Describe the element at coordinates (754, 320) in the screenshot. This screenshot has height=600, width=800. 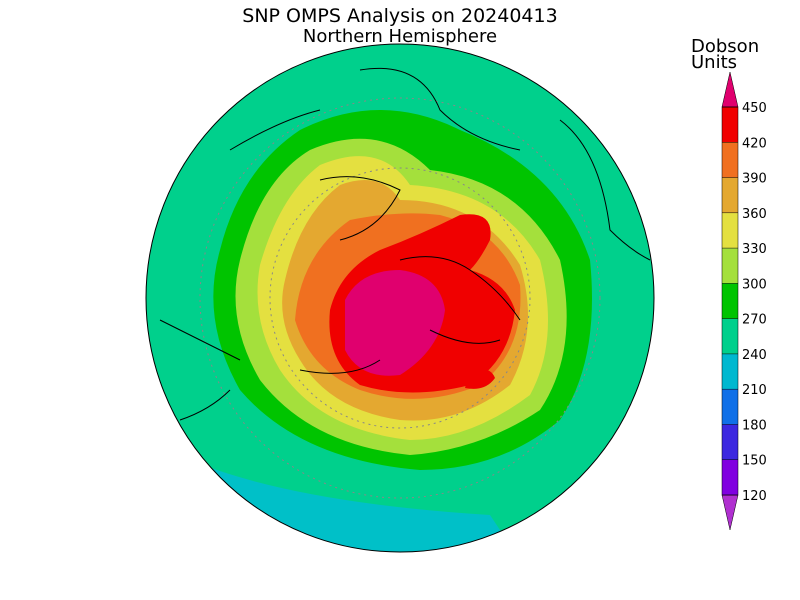
I see `colorbar-label: 270` at that location.